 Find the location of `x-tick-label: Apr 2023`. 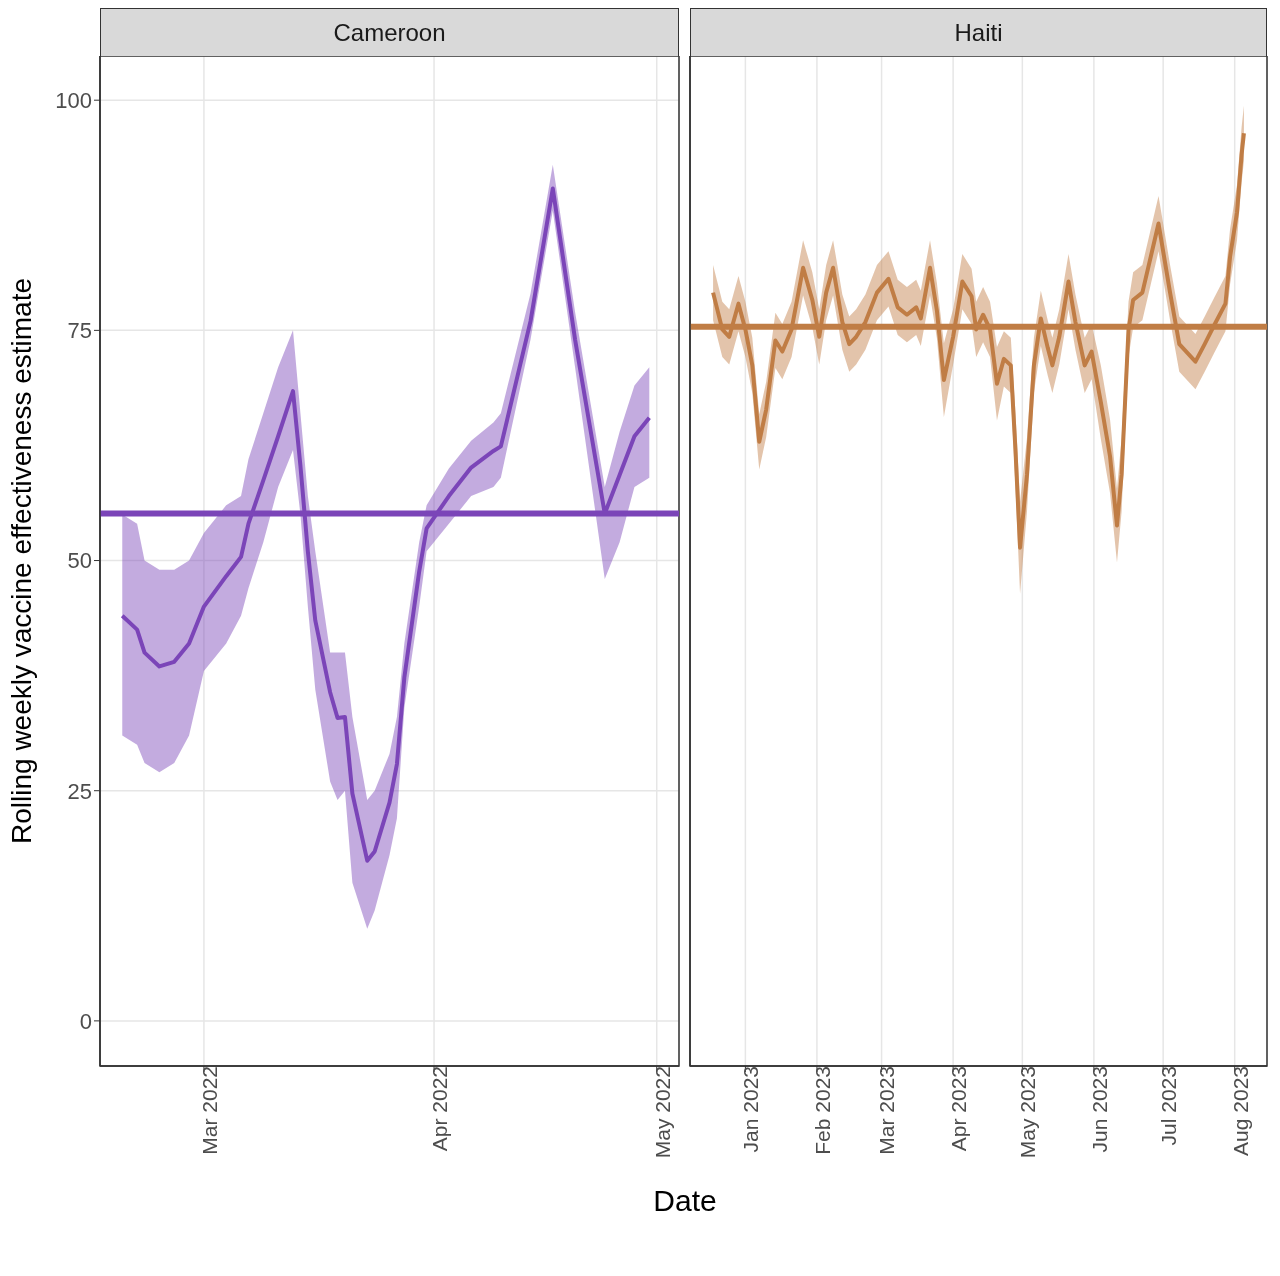

x-tick-label: Apr 2023 is located at coordinates (959, 1109).